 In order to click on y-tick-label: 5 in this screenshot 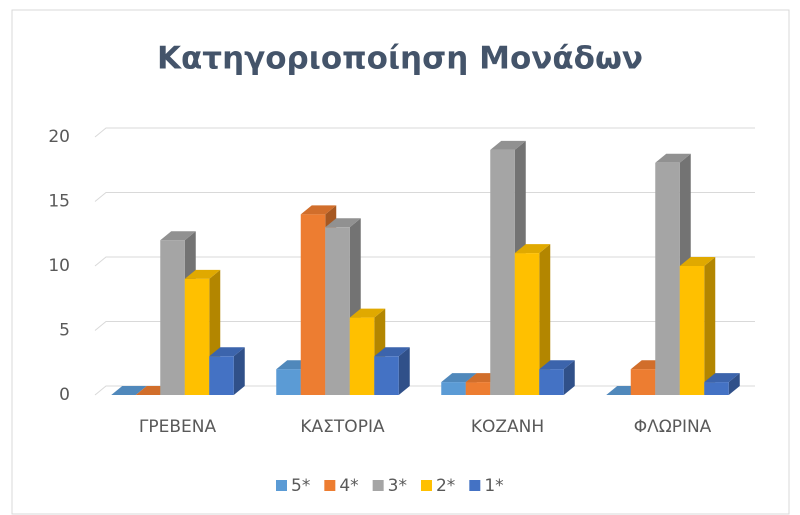, I will do `click(64, 331)`.